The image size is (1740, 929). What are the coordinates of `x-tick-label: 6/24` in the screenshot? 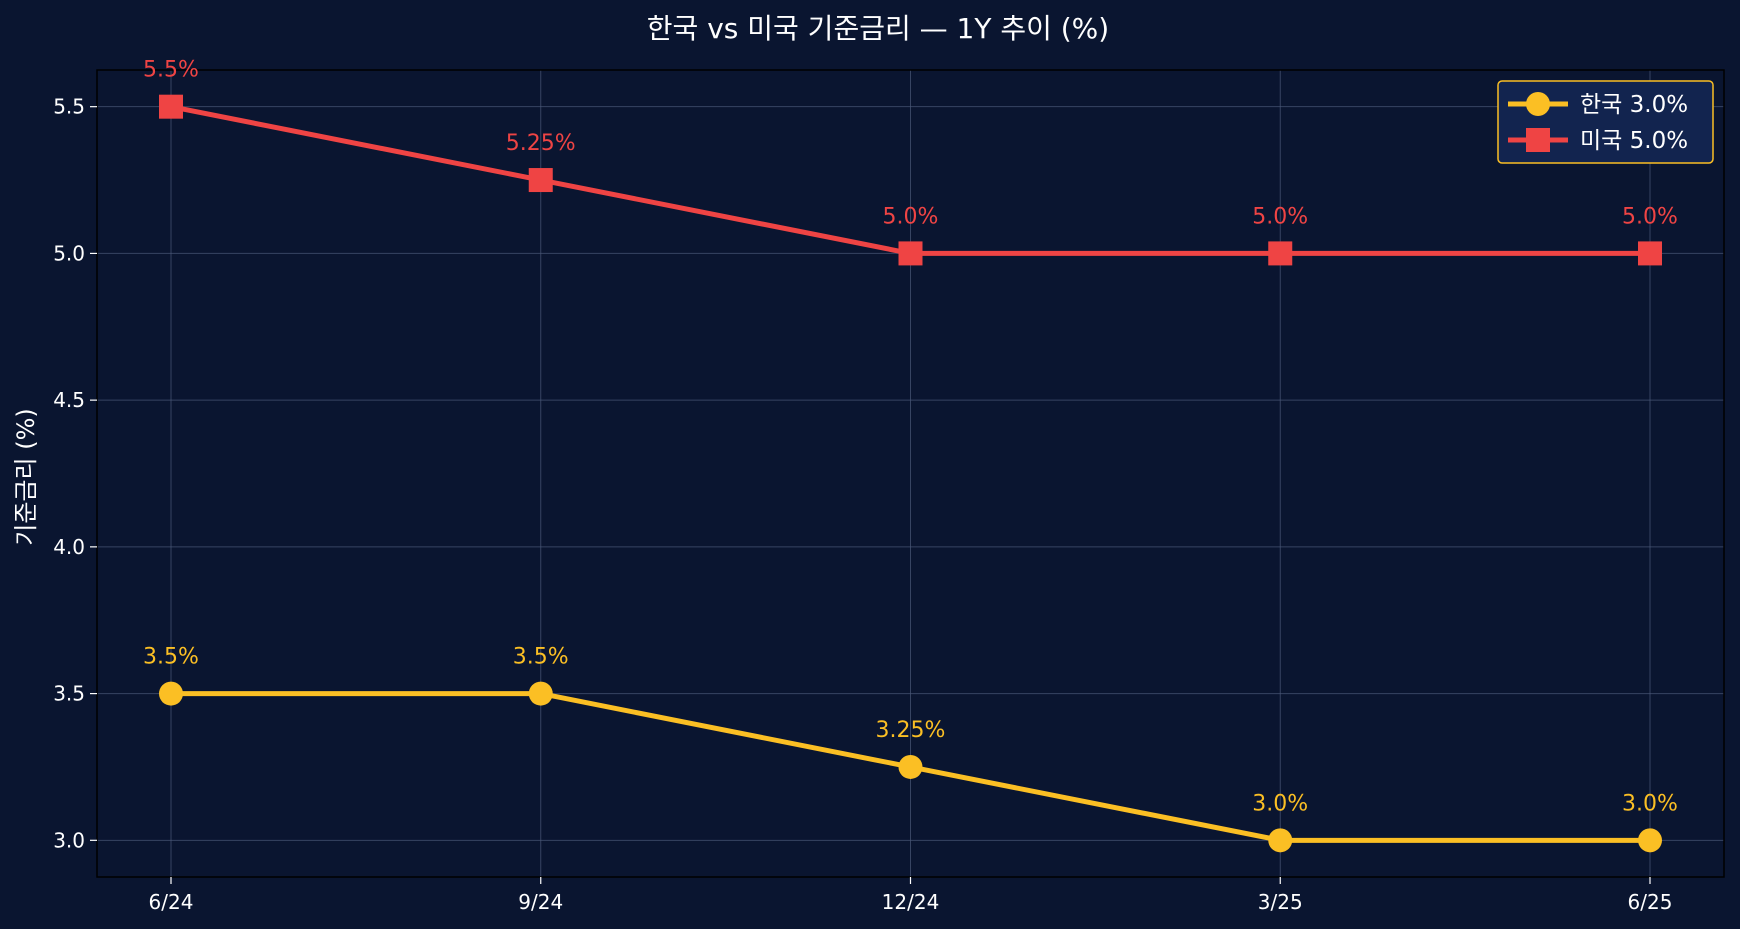 It's located at (171, 902).